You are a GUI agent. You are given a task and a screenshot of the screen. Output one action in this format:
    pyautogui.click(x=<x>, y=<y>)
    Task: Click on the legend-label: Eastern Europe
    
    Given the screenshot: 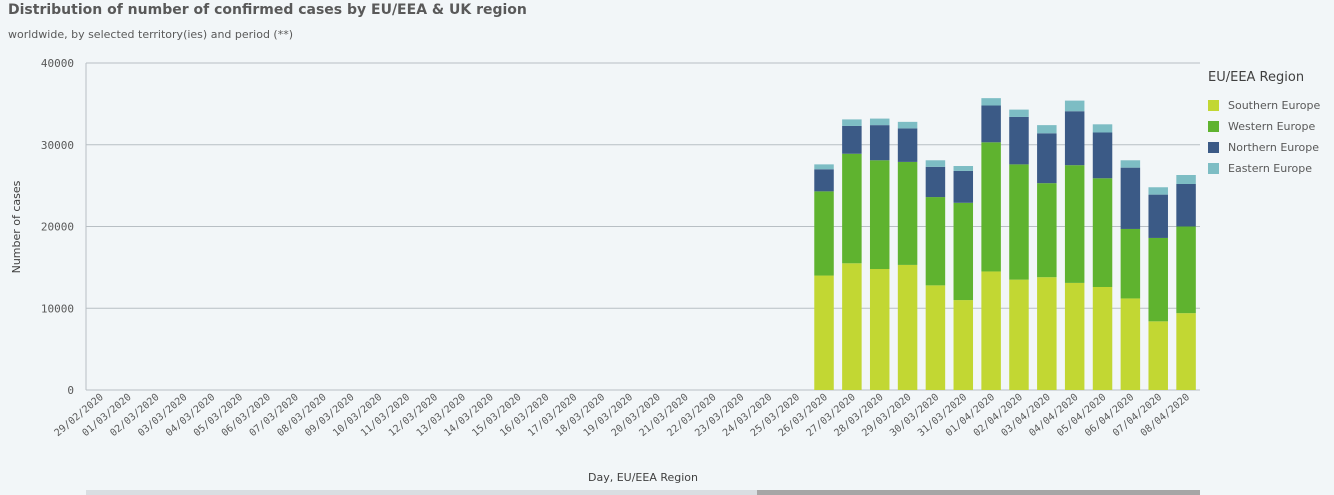 What is the action you would take?
    pyautogui.click(x=1270, y=168)
    